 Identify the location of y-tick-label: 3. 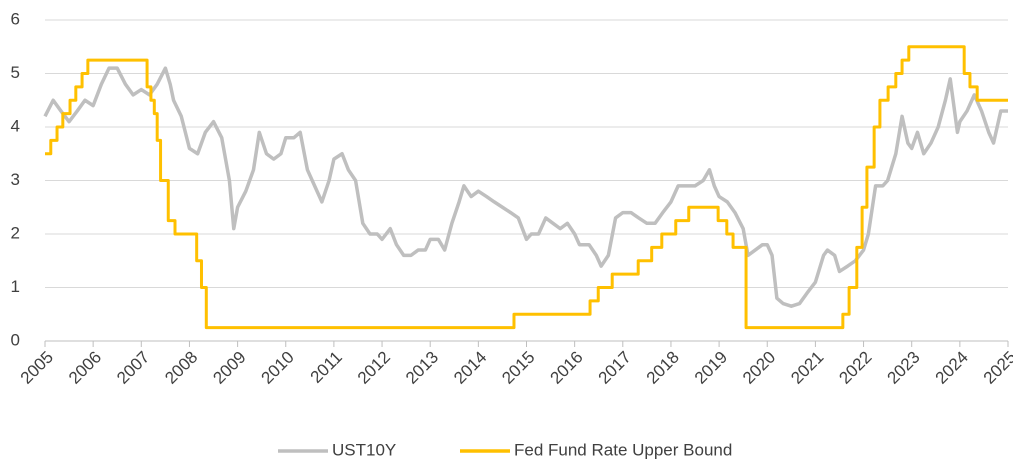
(15, 179).